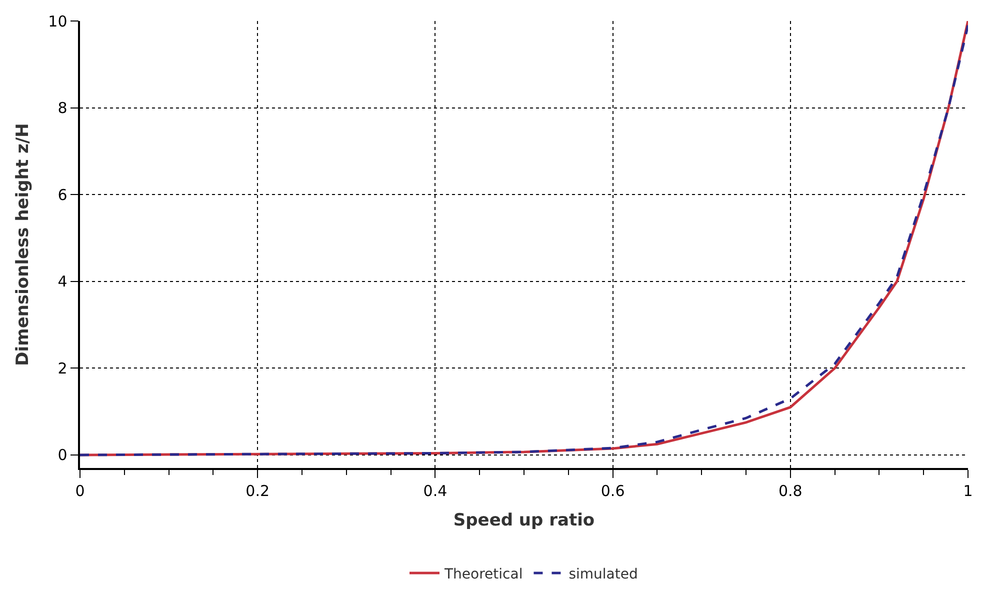  Describe the element at coordinates (23, 244) in the screenshot. I see `y-axis-title: Dimensionless height z/H` at that location.